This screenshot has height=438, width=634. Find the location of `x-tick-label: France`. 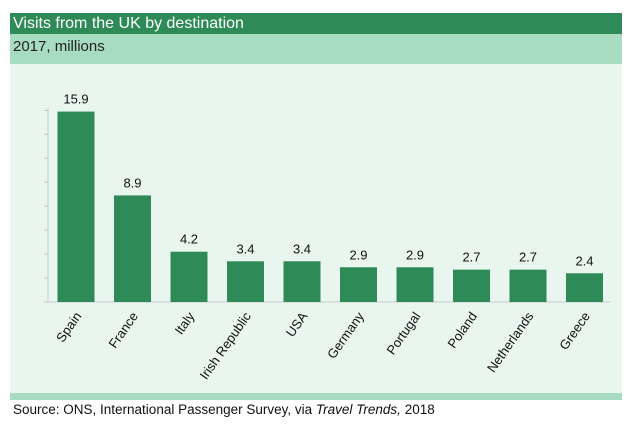

x-tick-label: France is located at coordinates (122, 330).